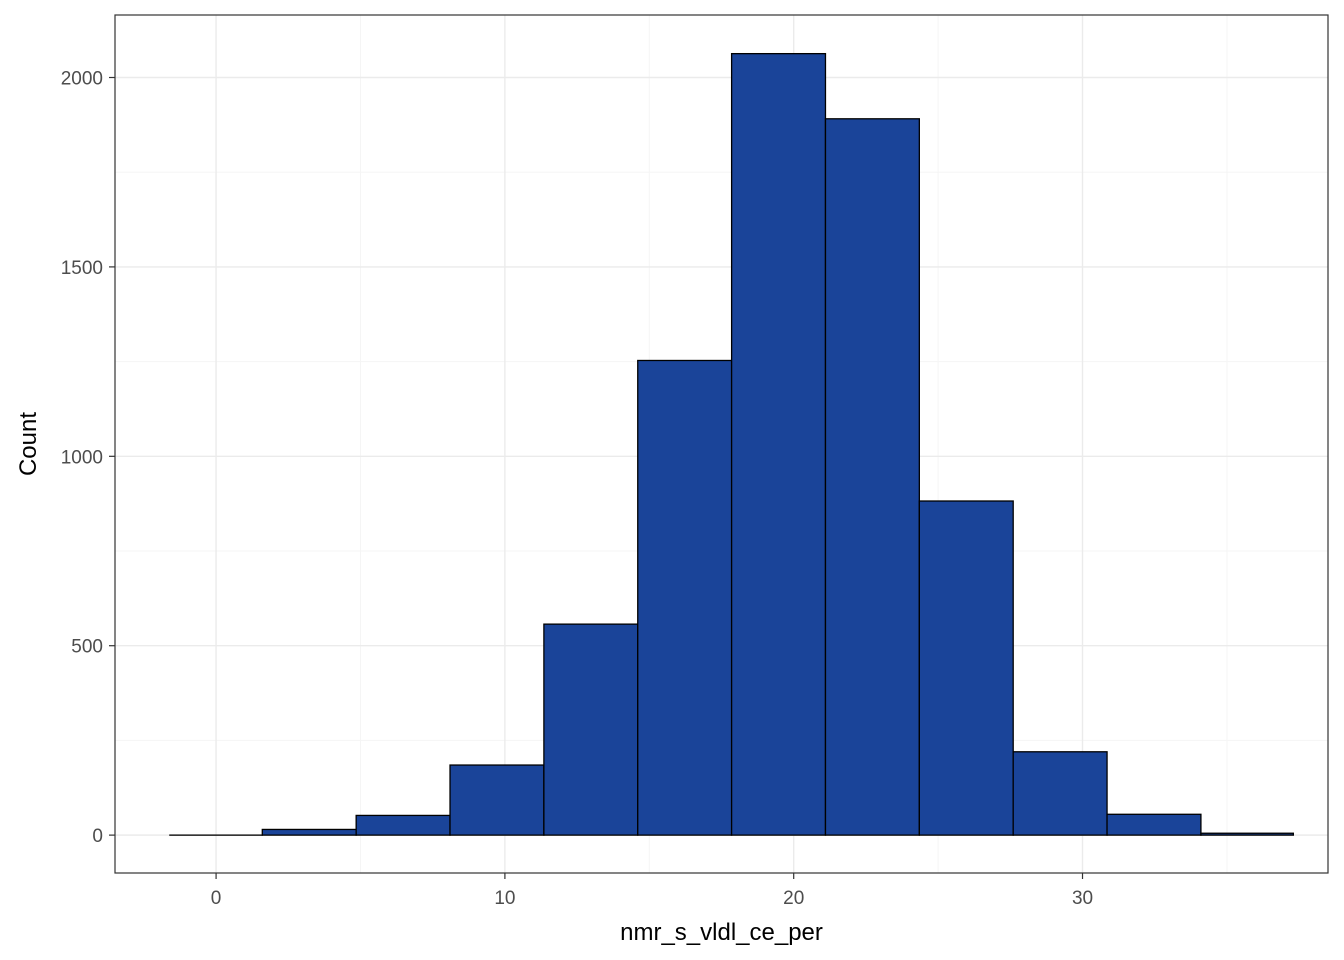 This screenshot has width=1344, height=960. I want to click on x-tick-label: 10, so click(504, 898).